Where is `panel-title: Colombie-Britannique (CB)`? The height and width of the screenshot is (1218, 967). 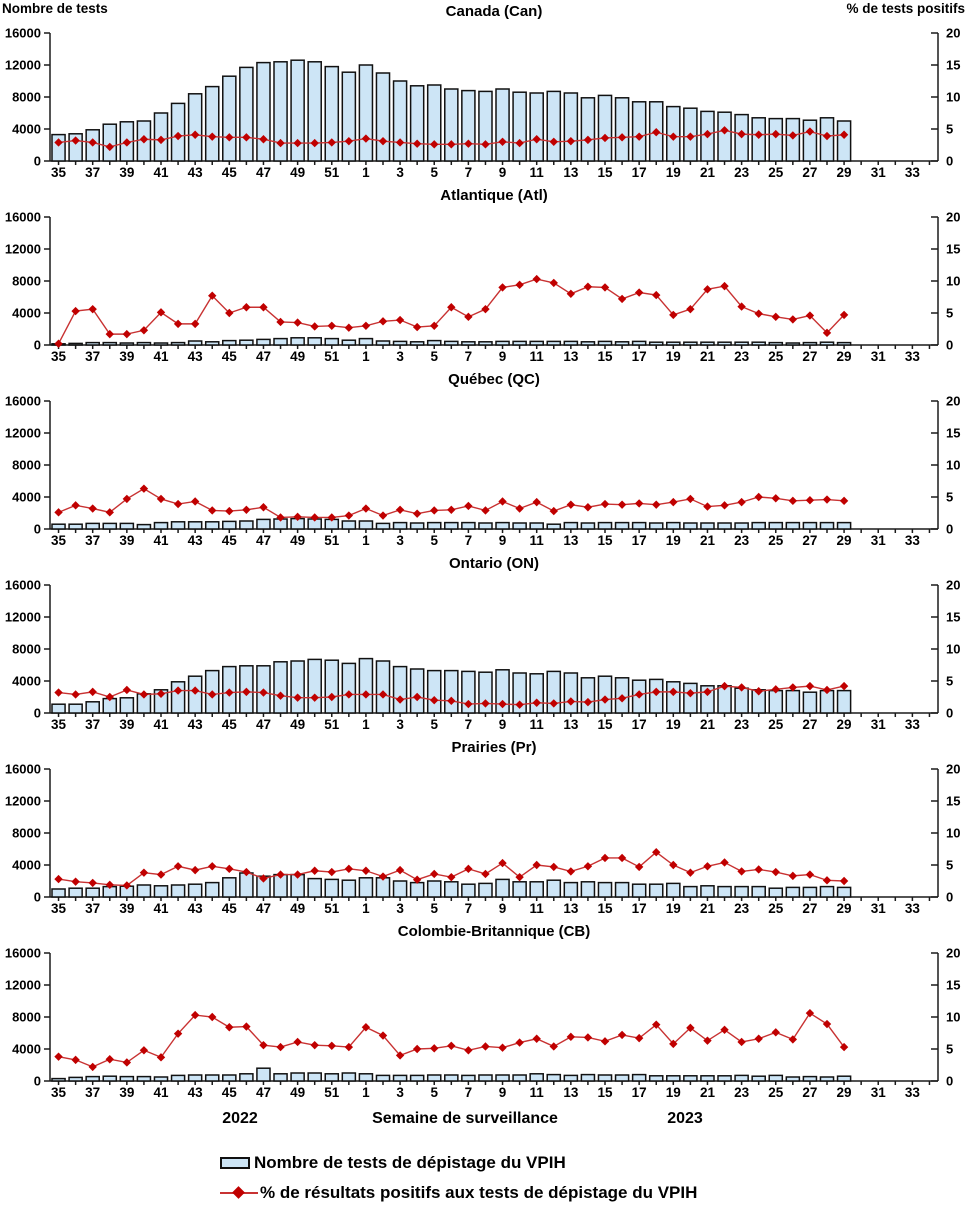
panel-title: Colombie-Britannique (CB) is located at coordinates (494, 931).